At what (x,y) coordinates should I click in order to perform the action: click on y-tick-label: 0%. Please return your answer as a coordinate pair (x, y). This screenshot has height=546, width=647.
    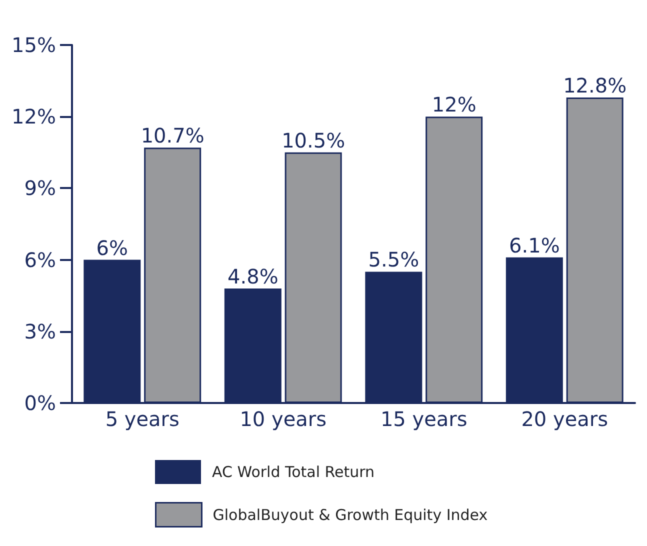
    Looking at the image, I should click on (40, 403).